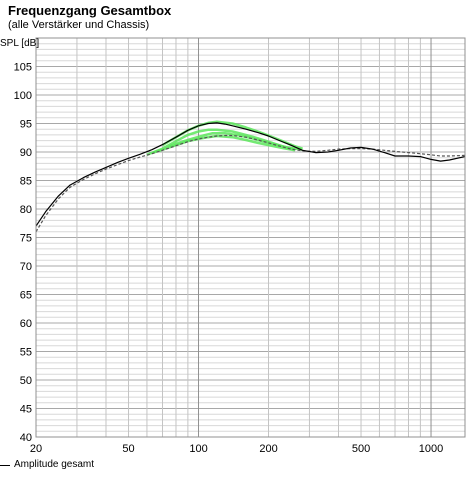 The height and width of the screenshot is (483, 466). I want to click on y-tick-label: 100, so click(23, 96).